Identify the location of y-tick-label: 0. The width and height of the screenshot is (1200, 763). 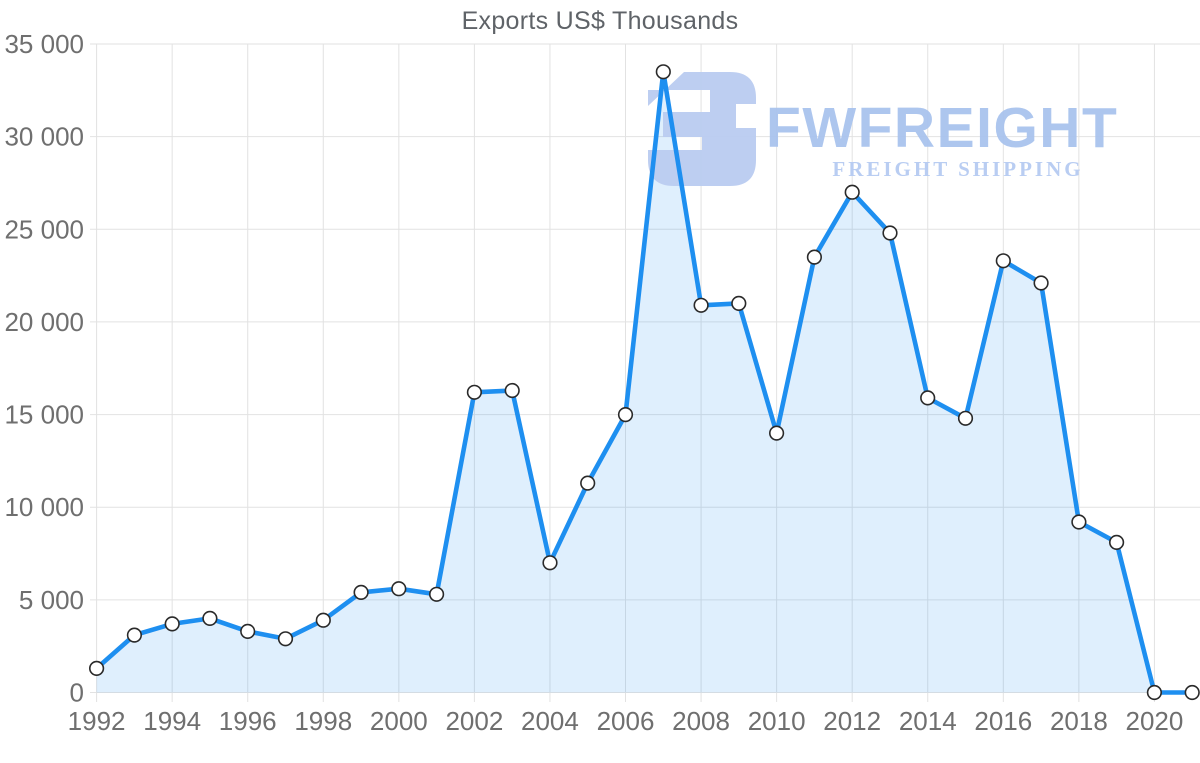
(77, 693).